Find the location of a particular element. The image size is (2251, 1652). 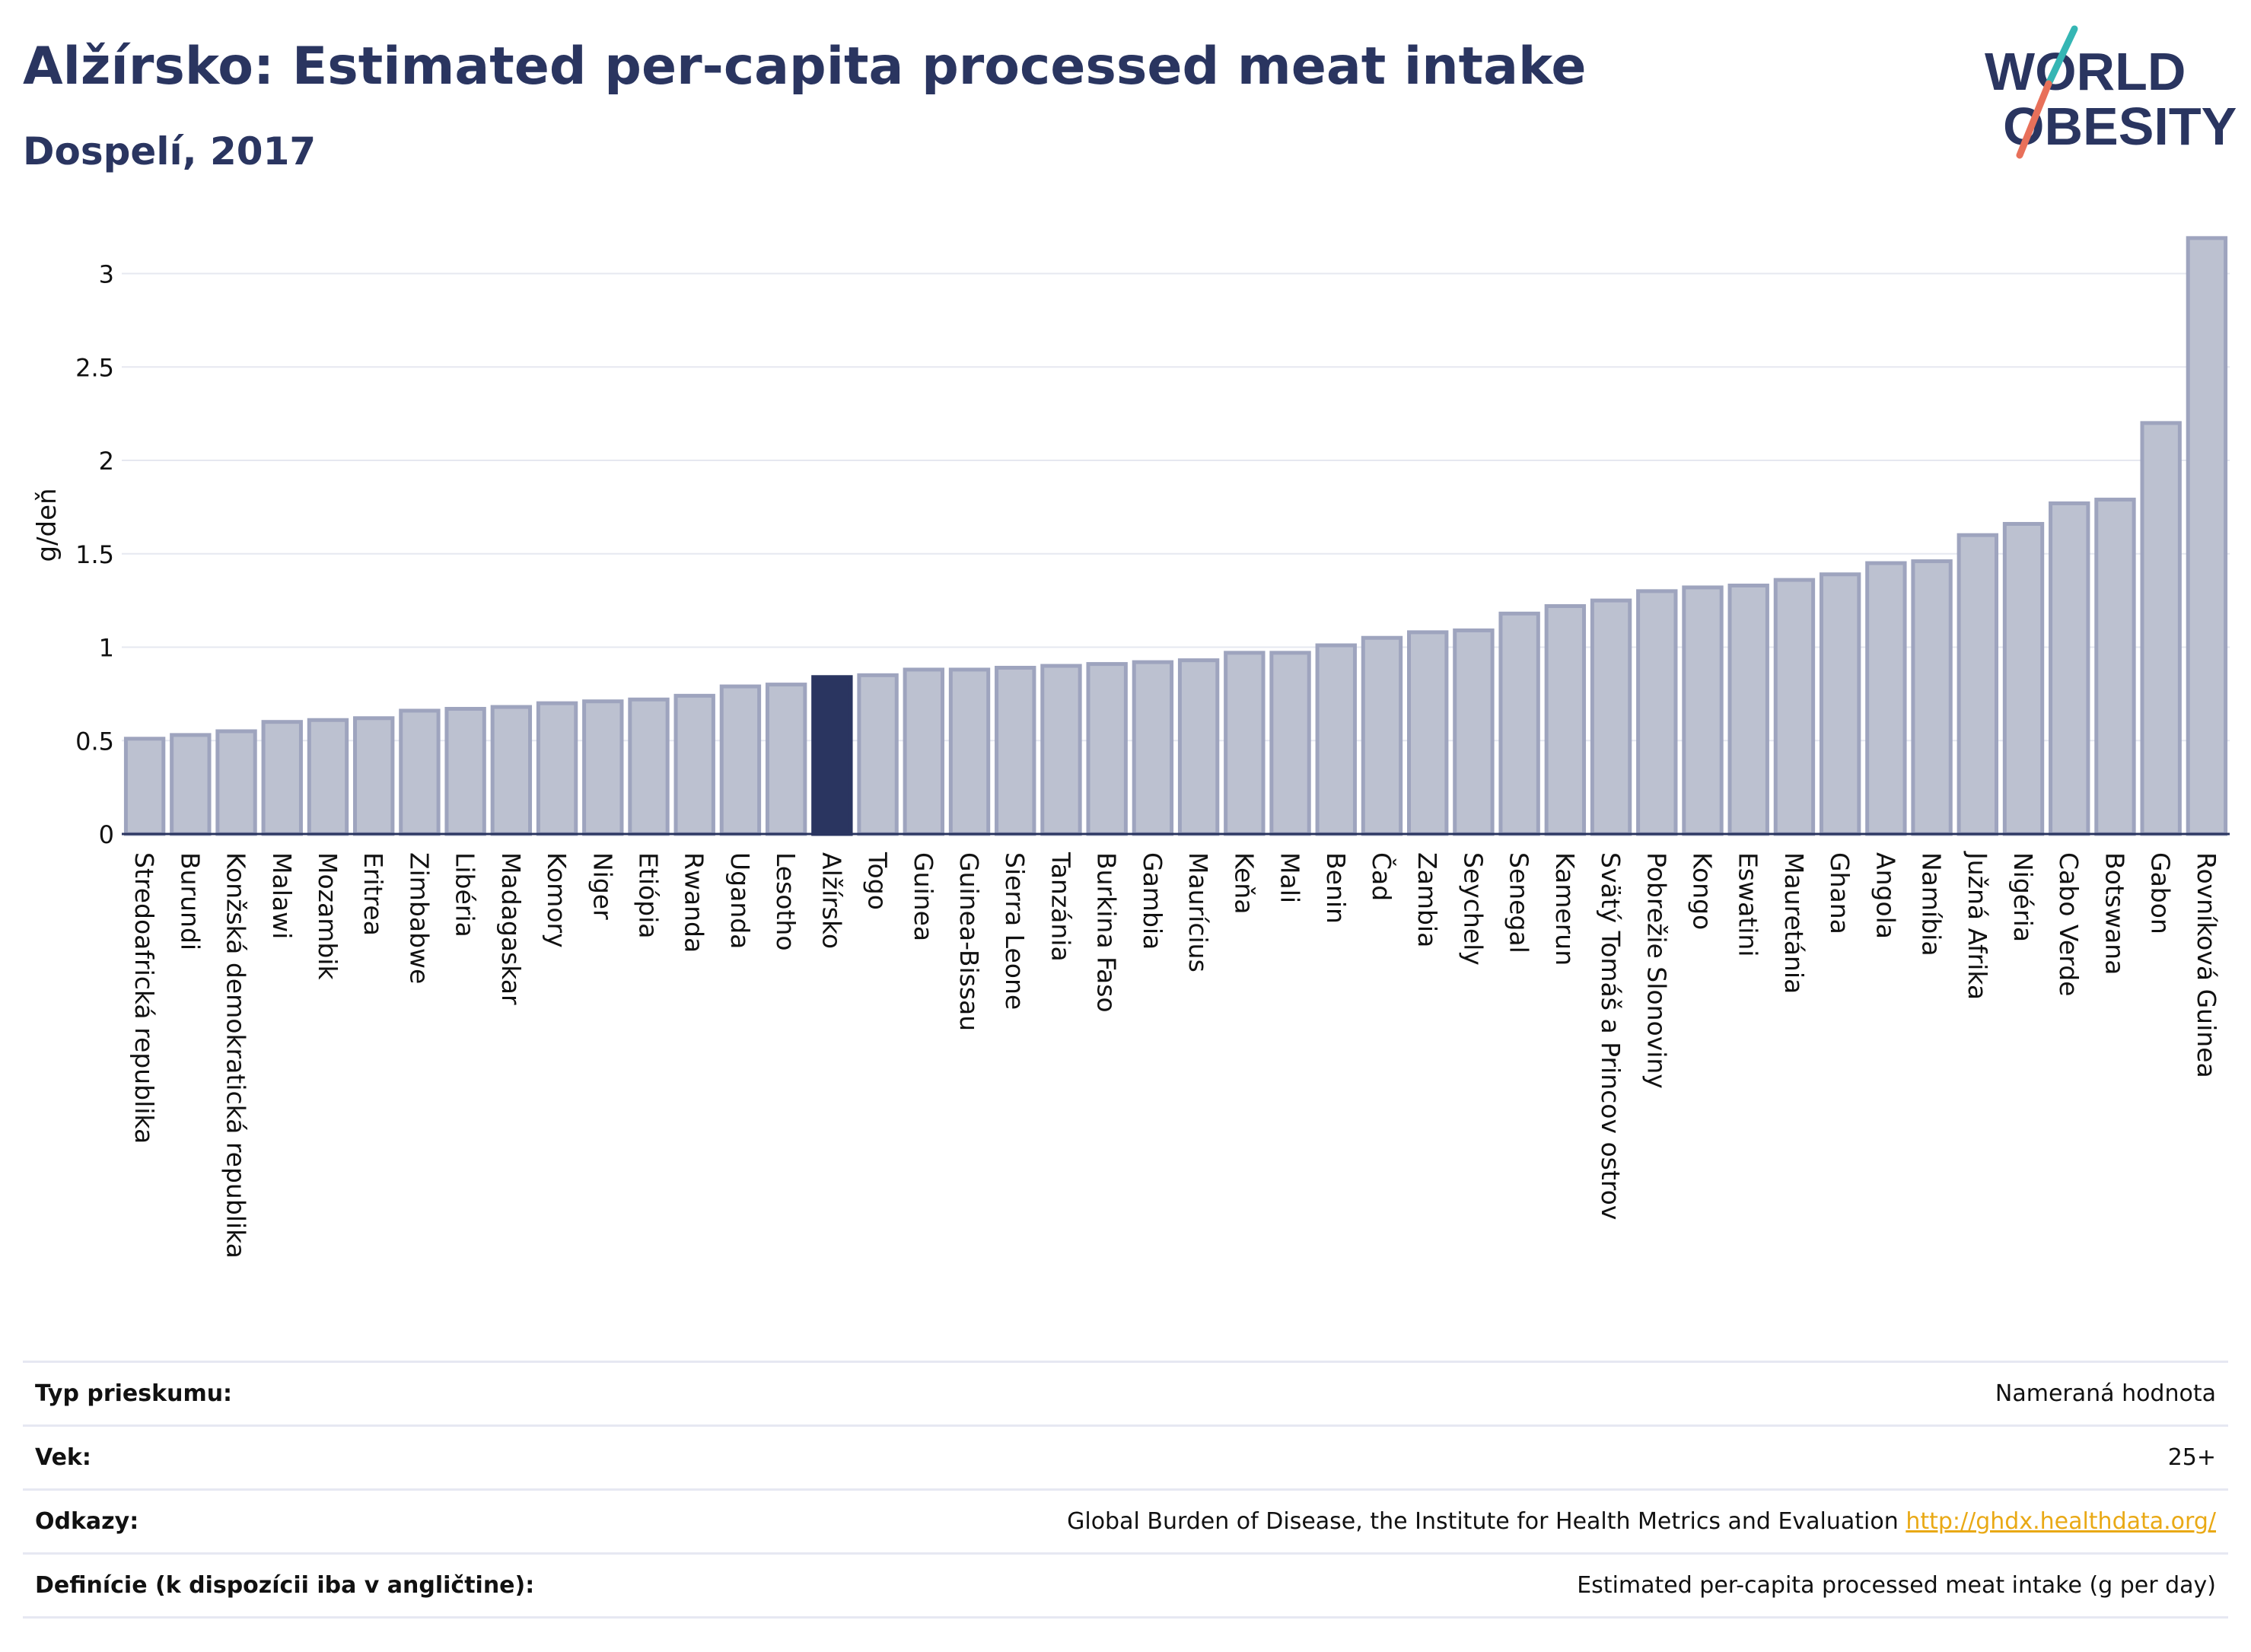

logo-slash-coral is located at coordinates (2034, 119).